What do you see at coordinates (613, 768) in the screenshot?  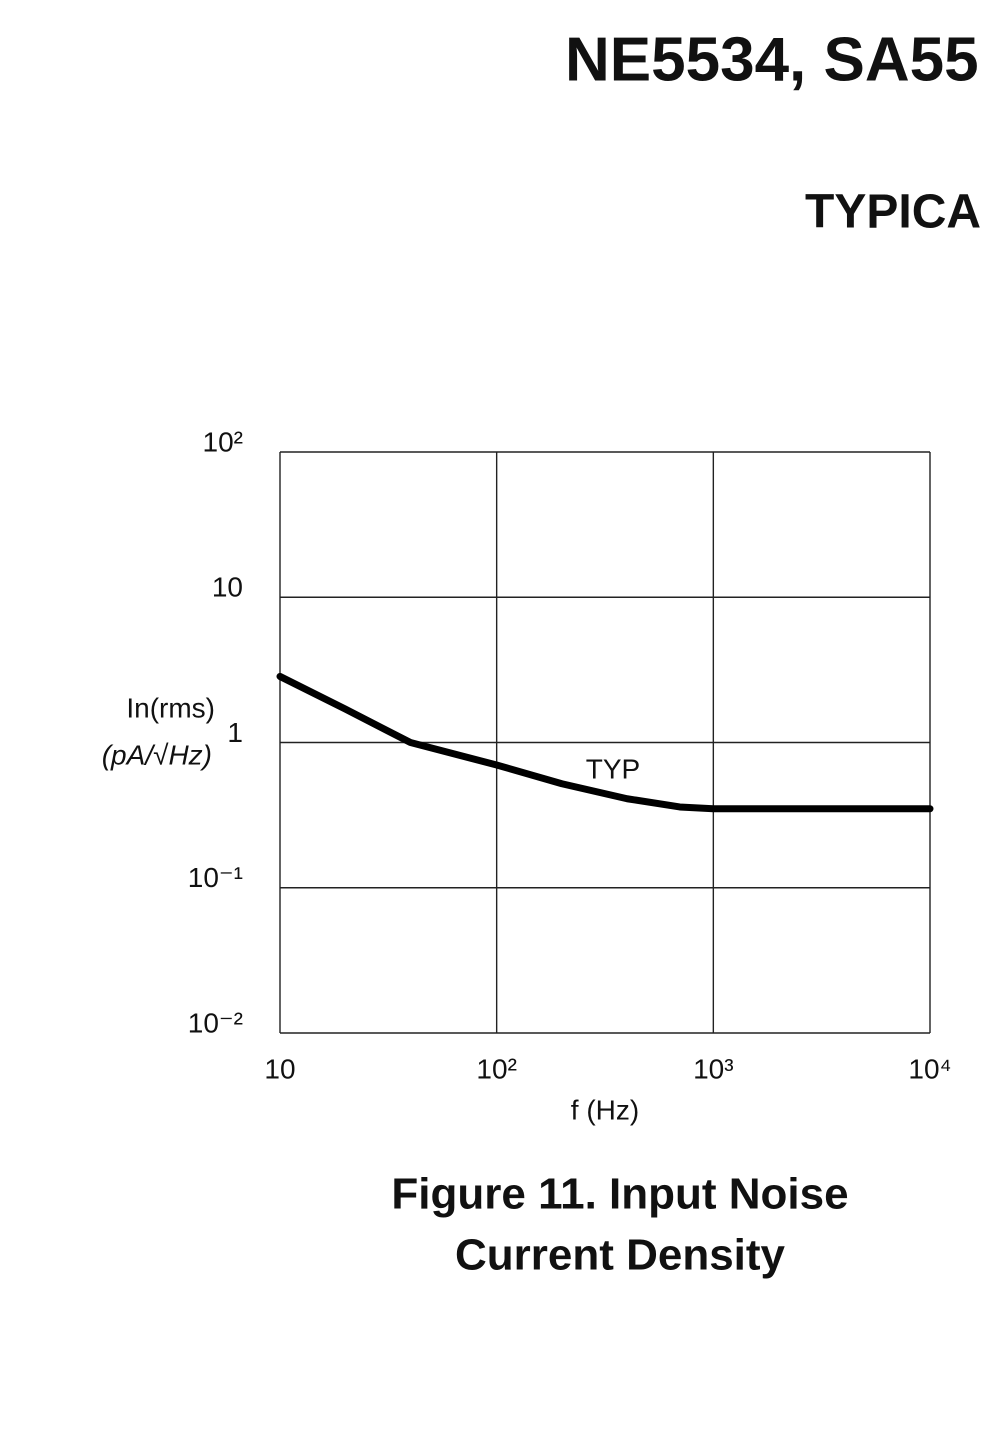 I see `annotation: TYP` at bounding box center [613, 768].